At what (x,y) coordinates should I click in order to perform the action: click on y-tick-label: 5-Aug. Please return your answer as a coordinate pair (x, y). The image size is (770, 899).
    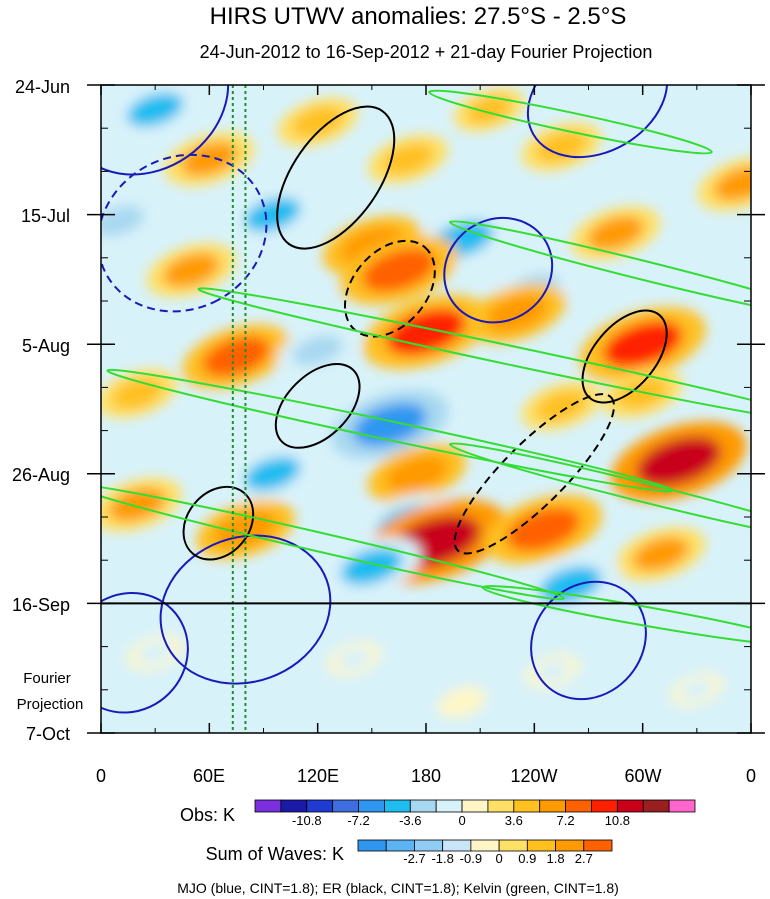
    Looking at the image, I should click on (46, 346).